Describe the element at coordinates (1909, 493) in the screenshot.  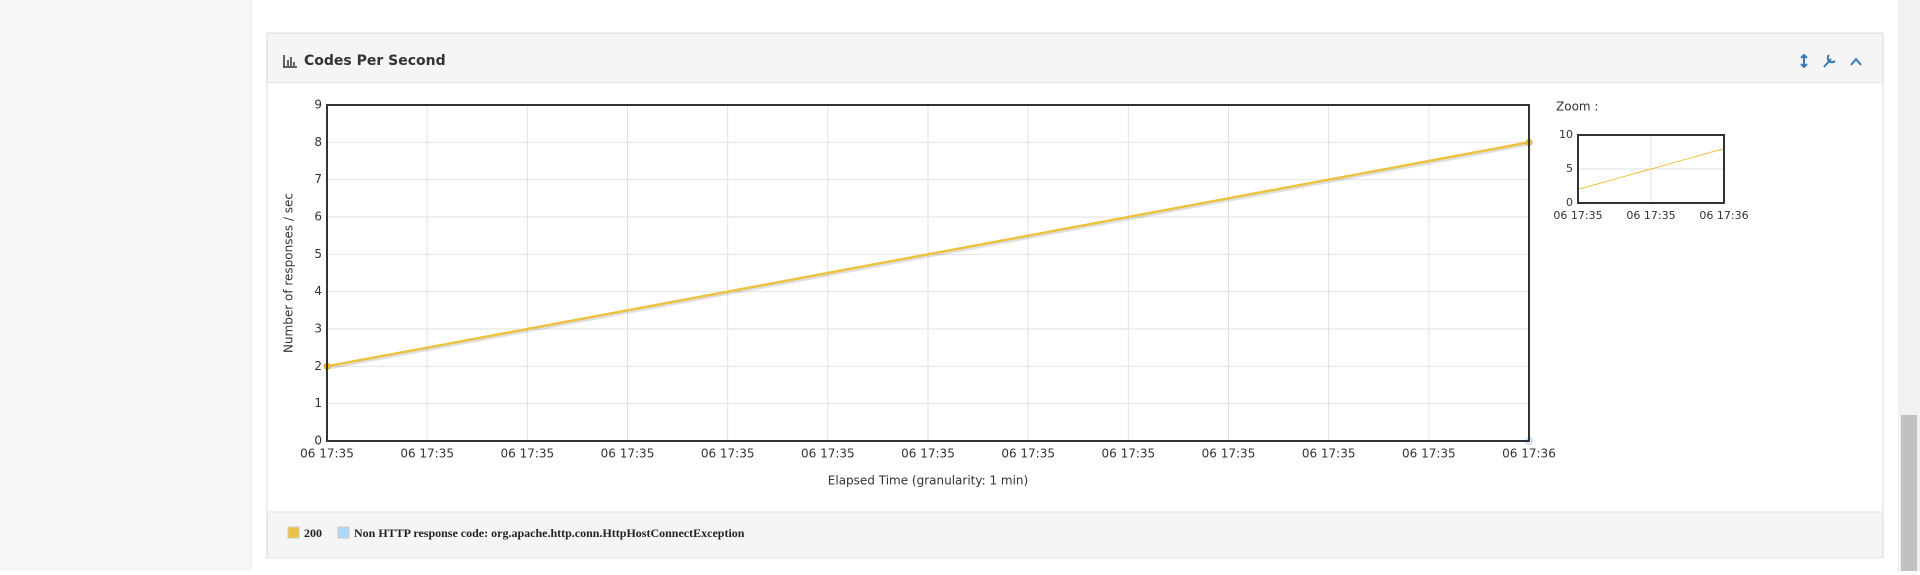
I see `scrollbar-thumb` at that location.